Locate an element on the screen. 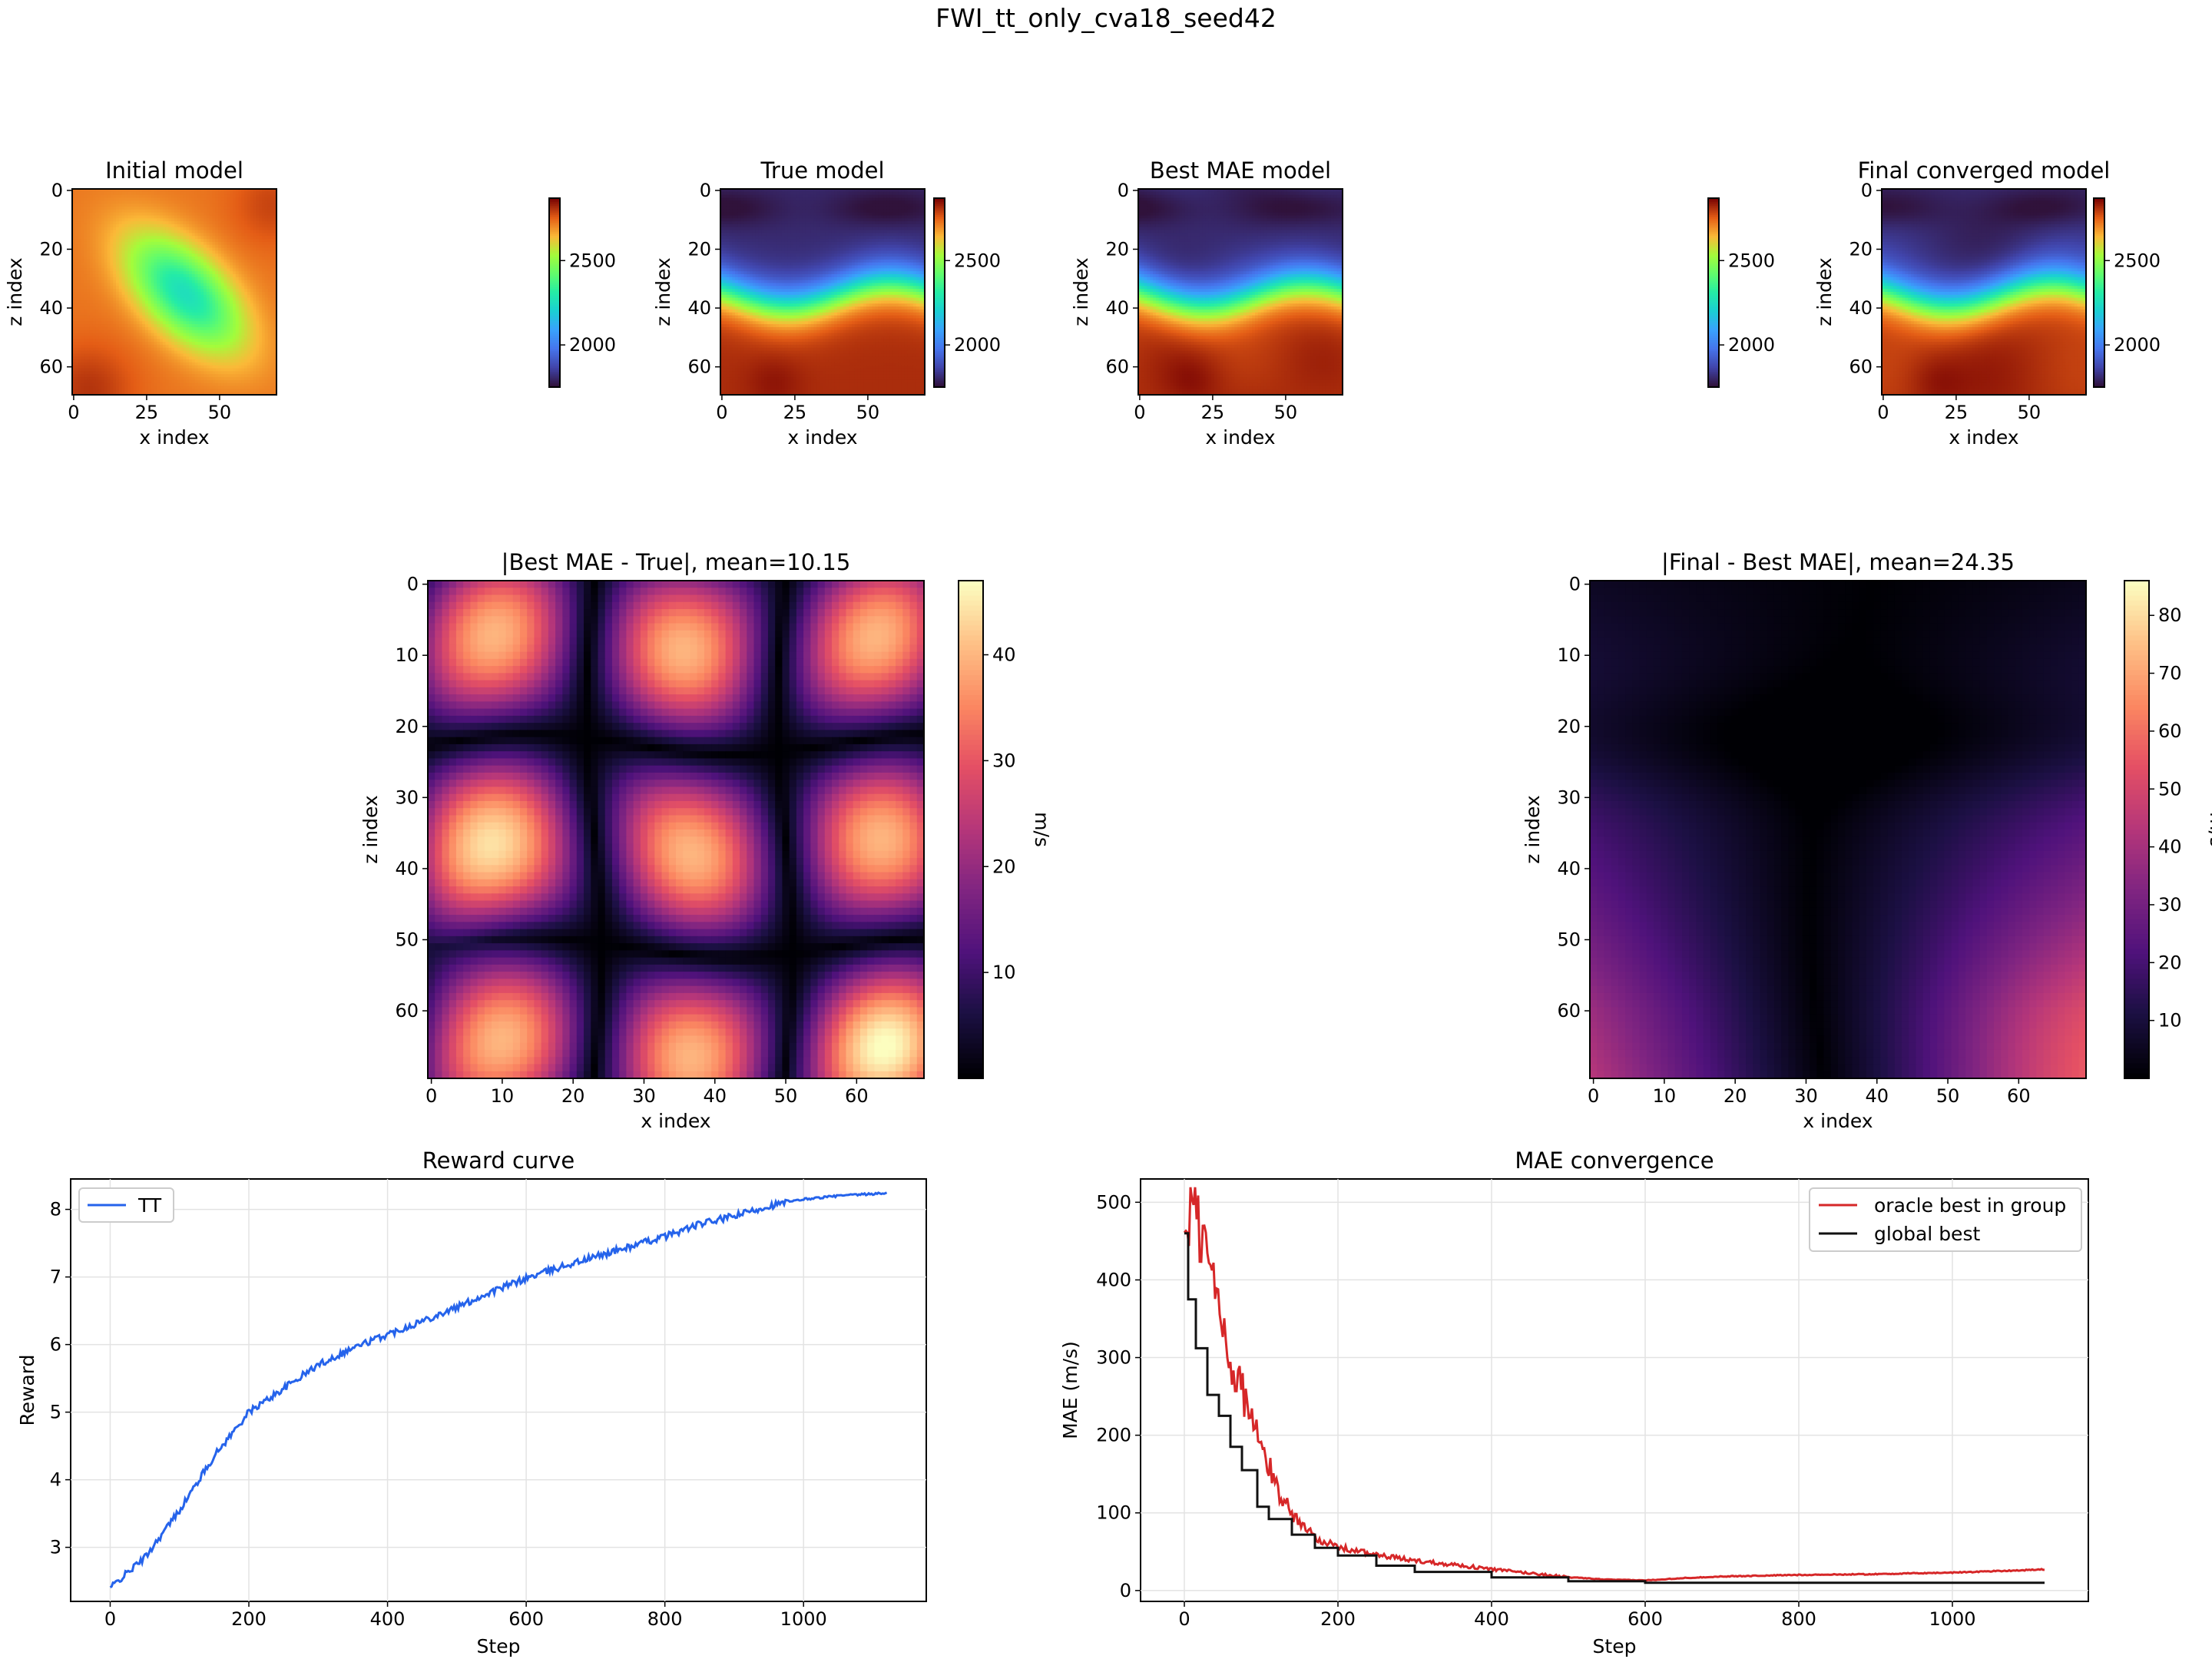 This screenshot has width=2212, height=1659. error-colorbar-err1 is located at coordinates (971, 830).